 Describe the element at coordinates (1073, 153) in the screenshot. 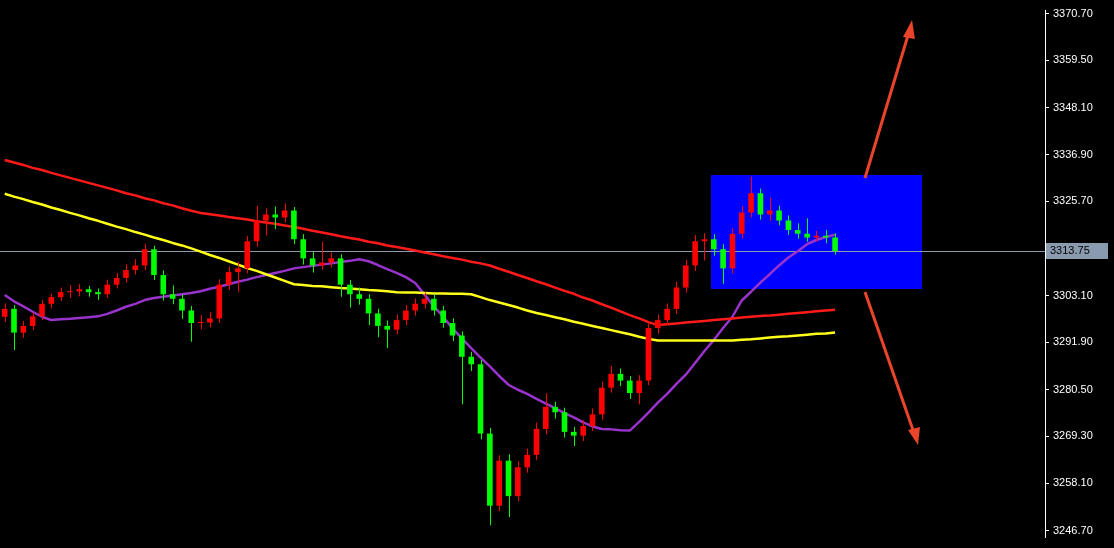

I see `y-tick-label: 3336.90` at that location.